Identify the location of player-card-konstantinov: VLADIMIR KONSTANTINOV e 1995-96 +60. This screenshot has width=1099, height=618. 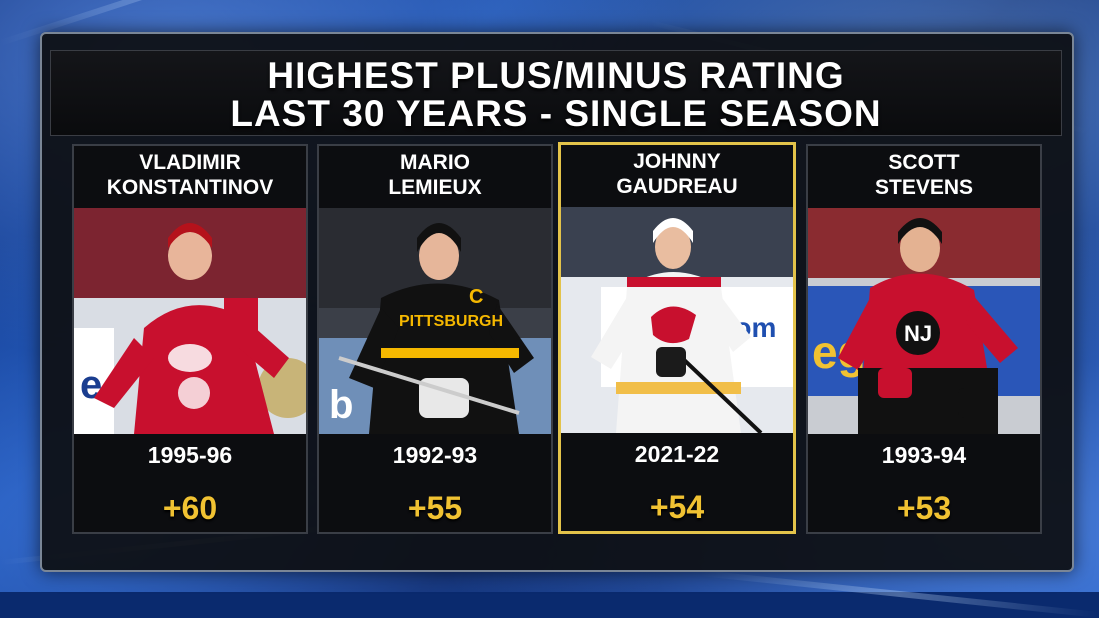
(190, 339).